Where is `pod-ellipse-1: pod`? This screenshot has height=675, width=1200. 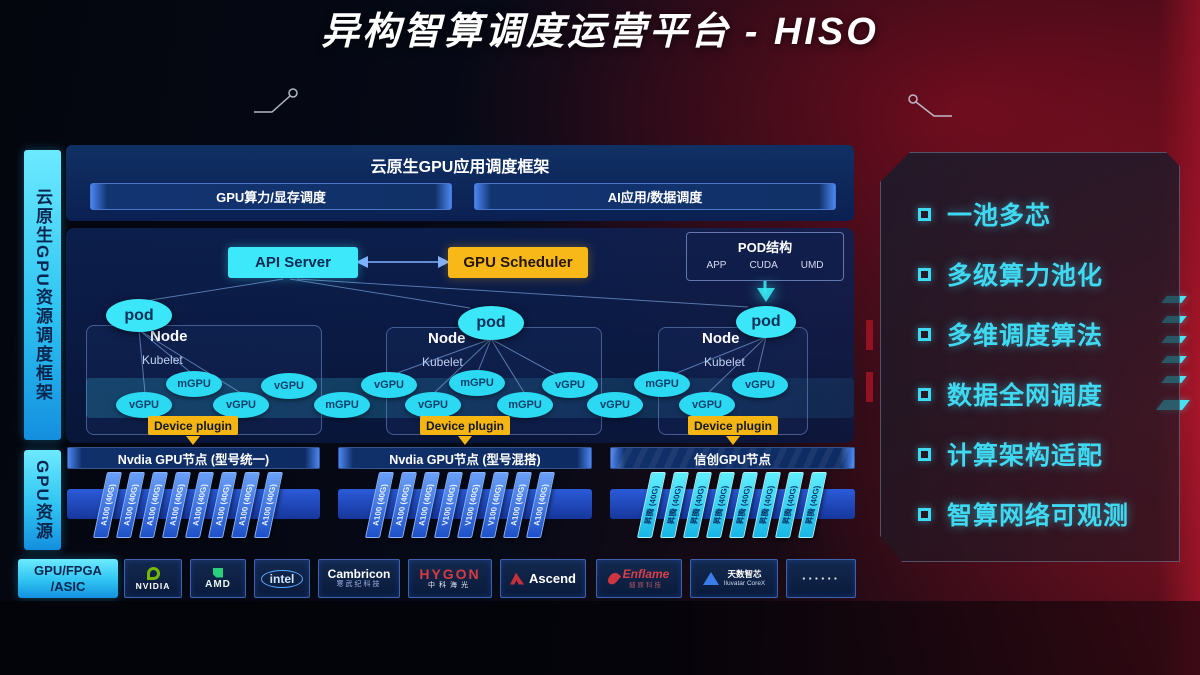
pod-ellipse-1: pod is located at coordinates (139, 315).